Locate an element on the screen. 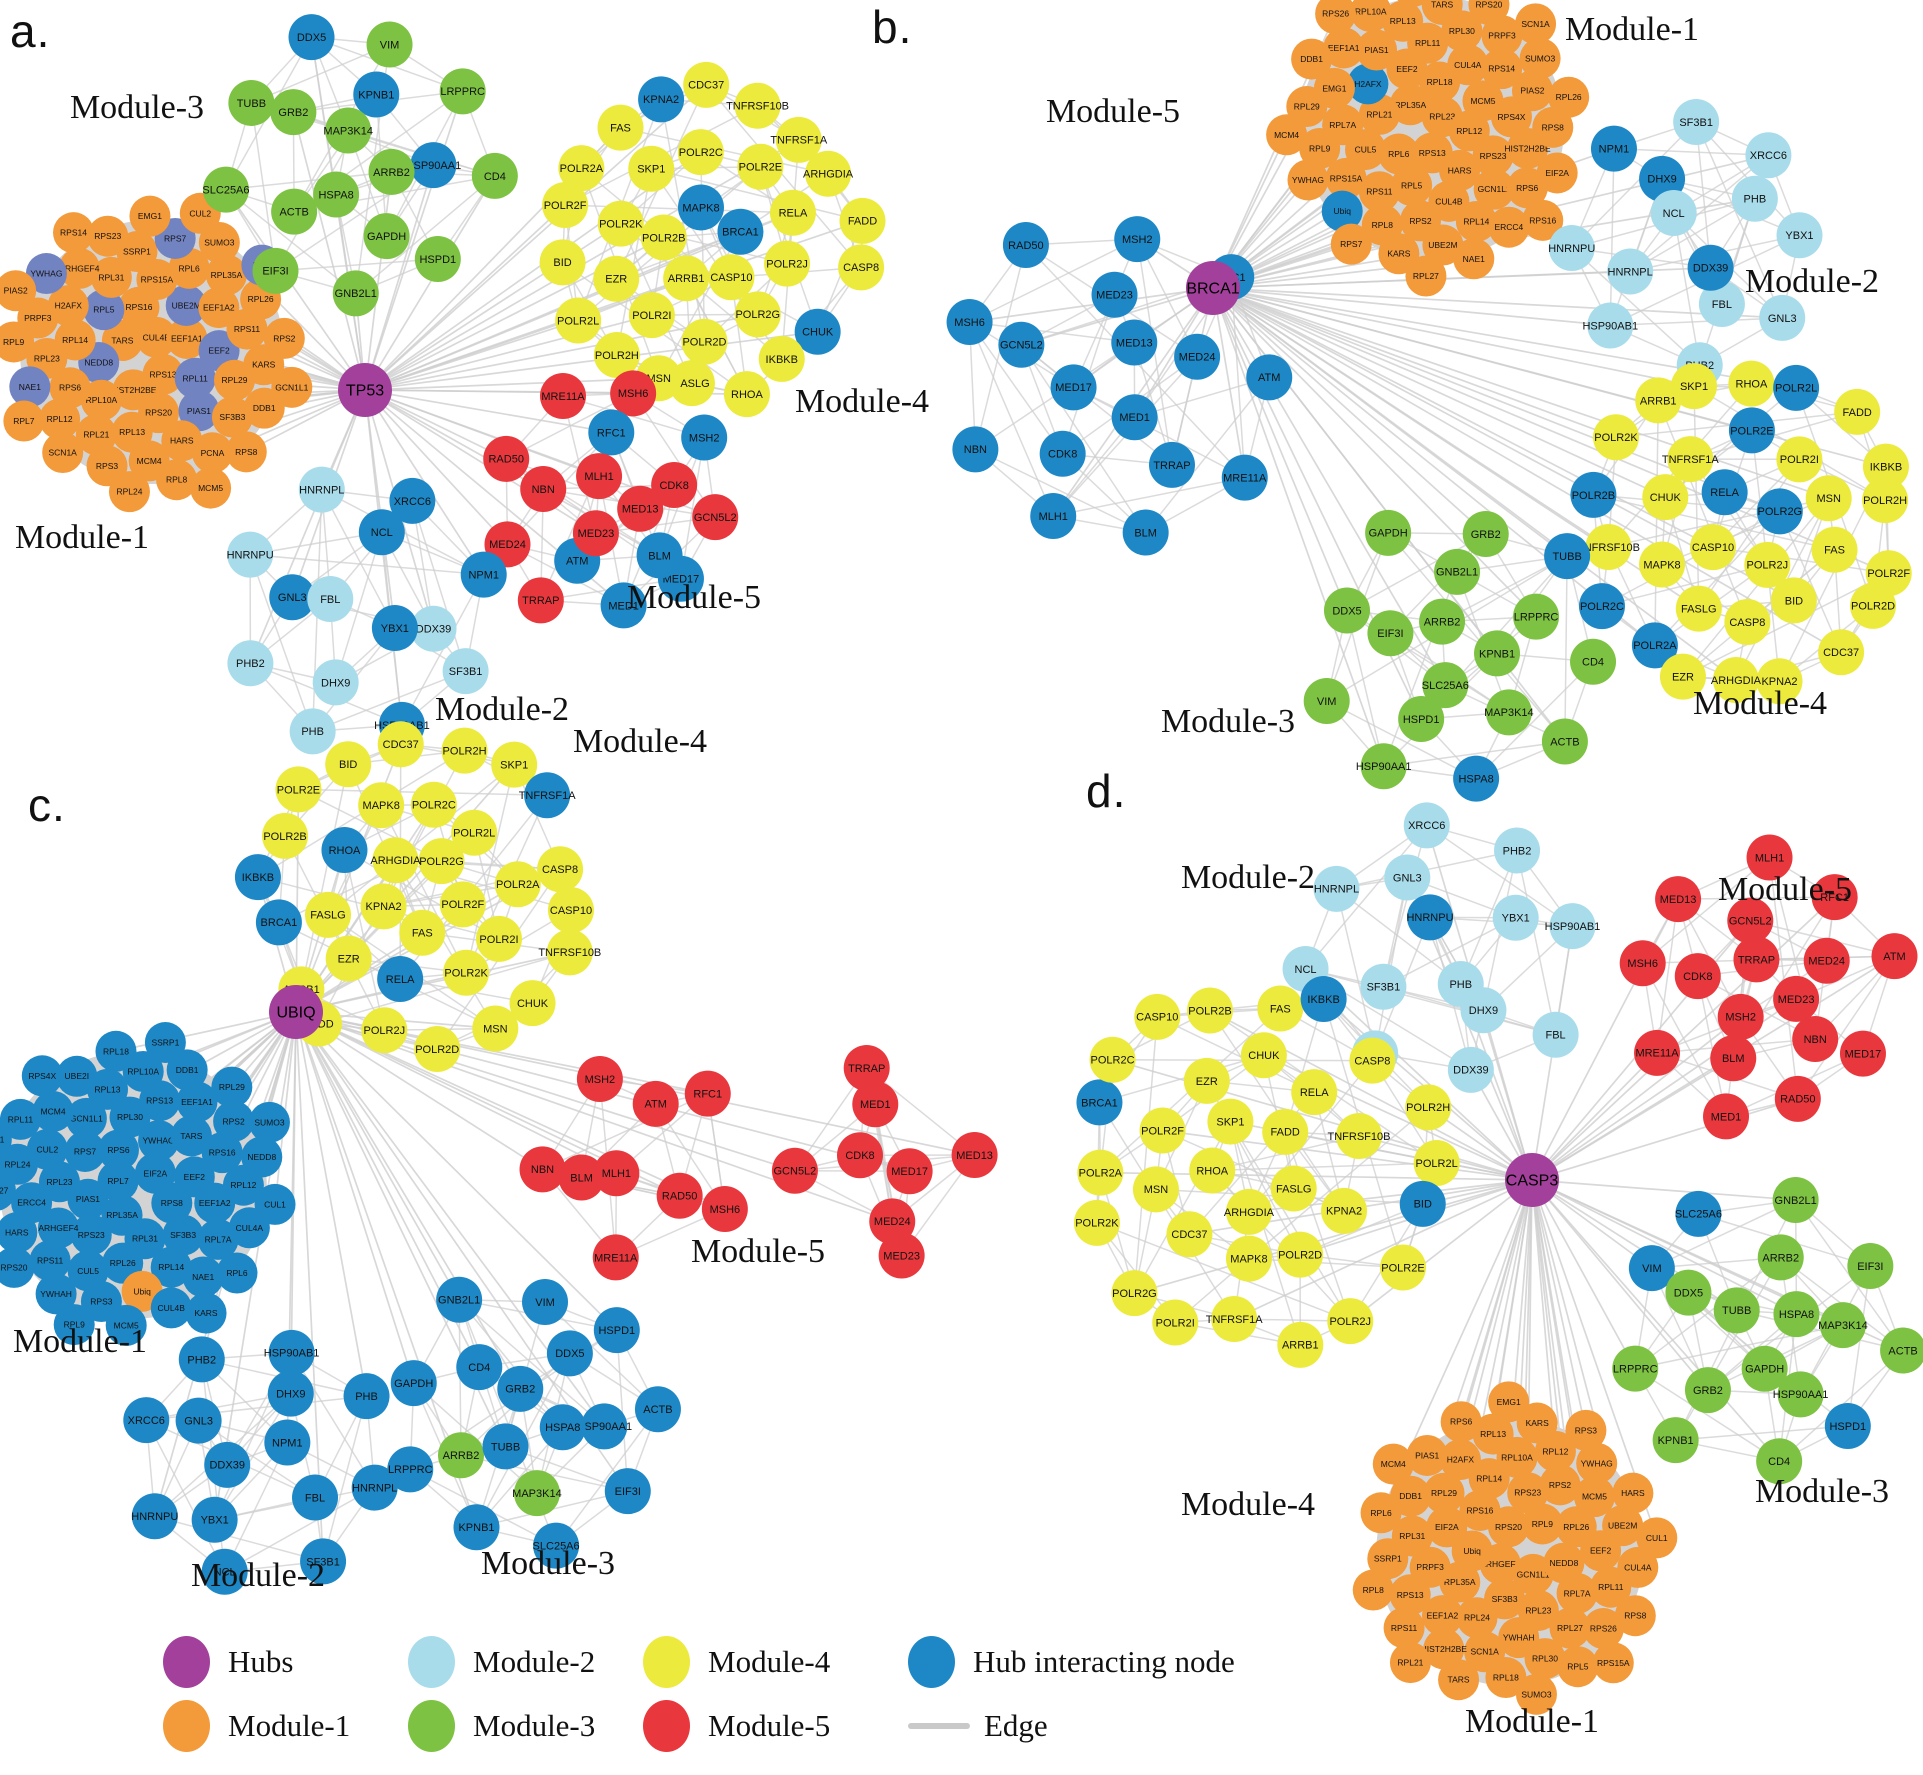 The width and height of the screenshot is (1923, 1775). node-GAPDH: GAPDH is located at coordinates (413, 1383).